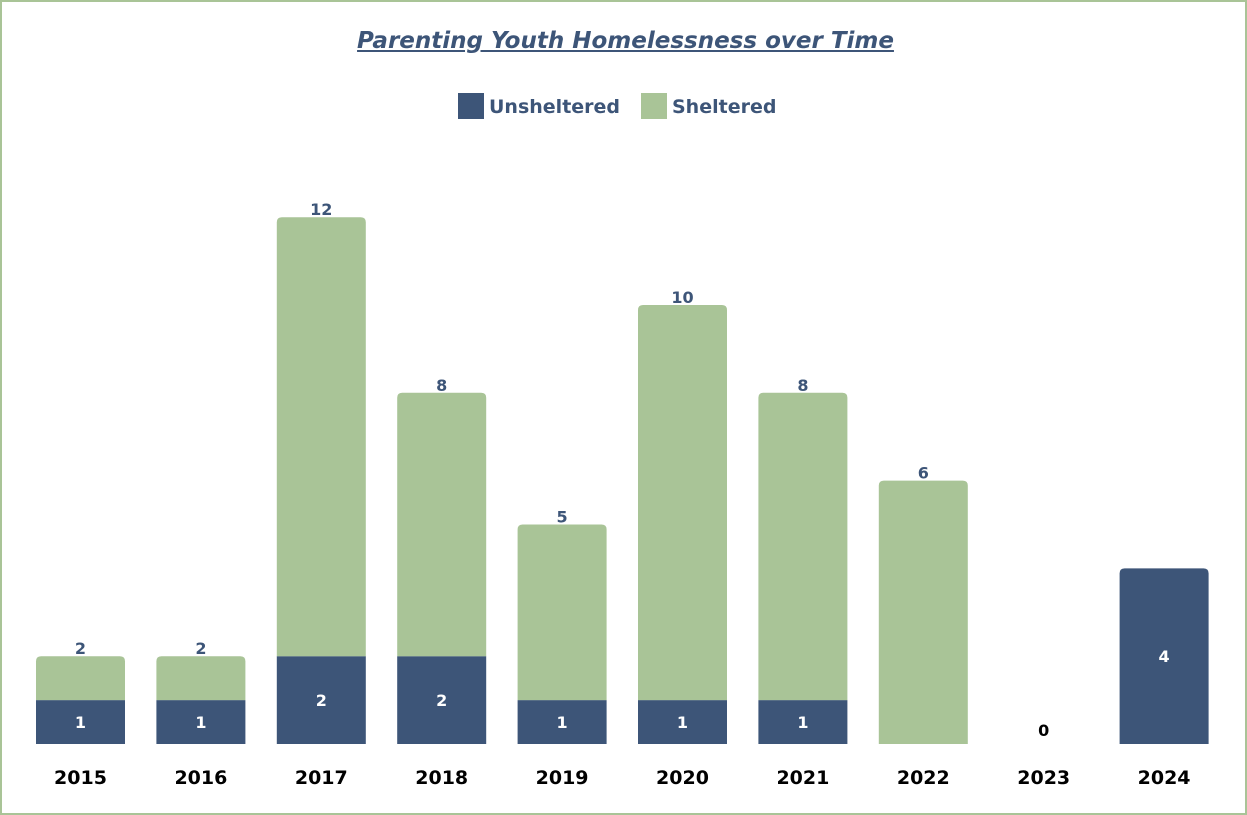 The image size is (1247, 815). I want to click on bar-unsheltered-2015, so click(80, 722).